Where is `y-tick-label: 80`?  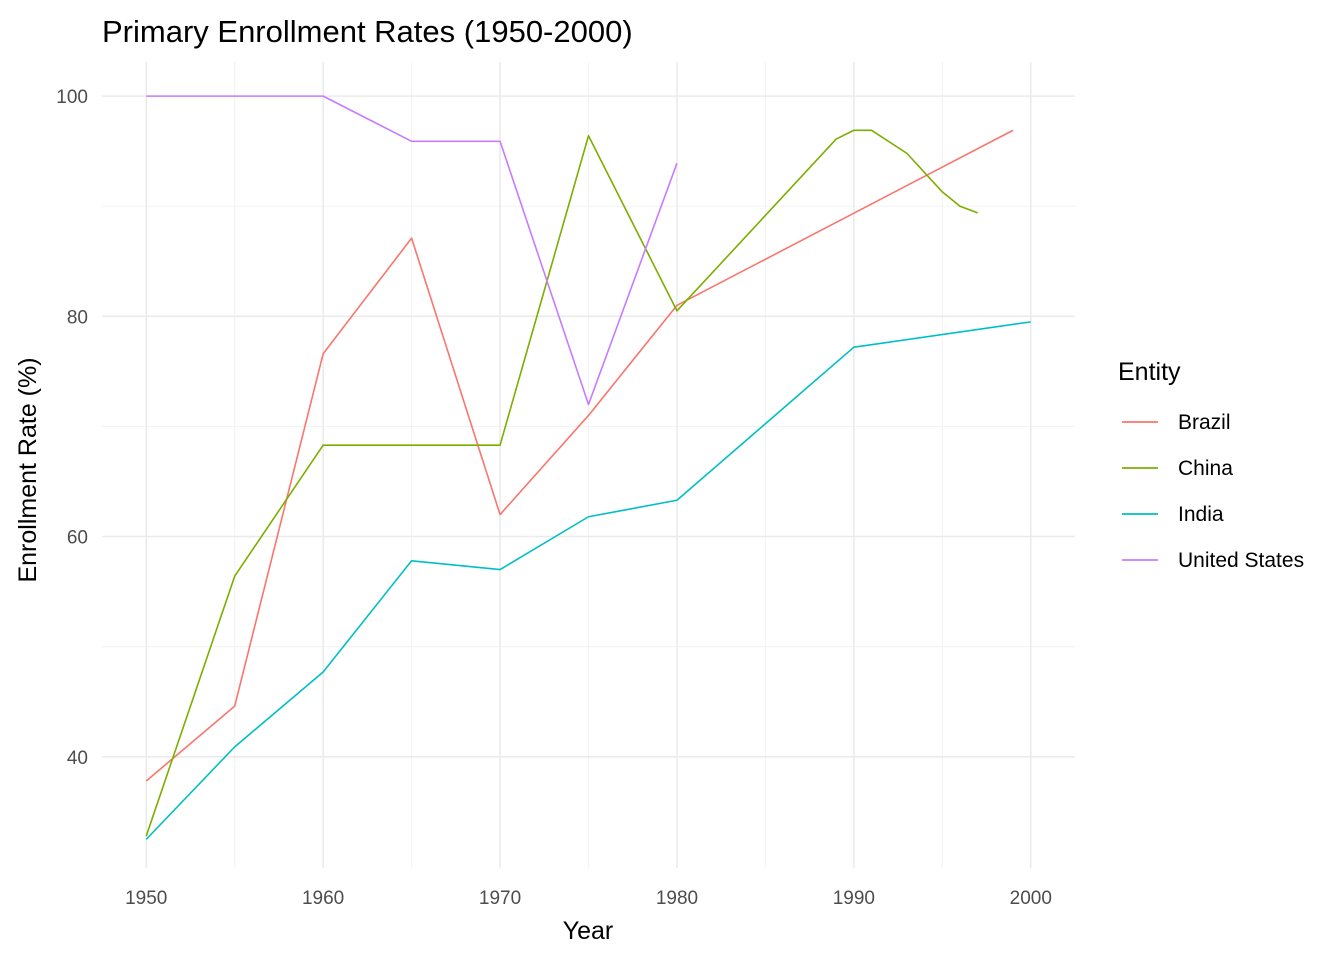 y-tick-label: 80 is located at coordinates (77, 317).